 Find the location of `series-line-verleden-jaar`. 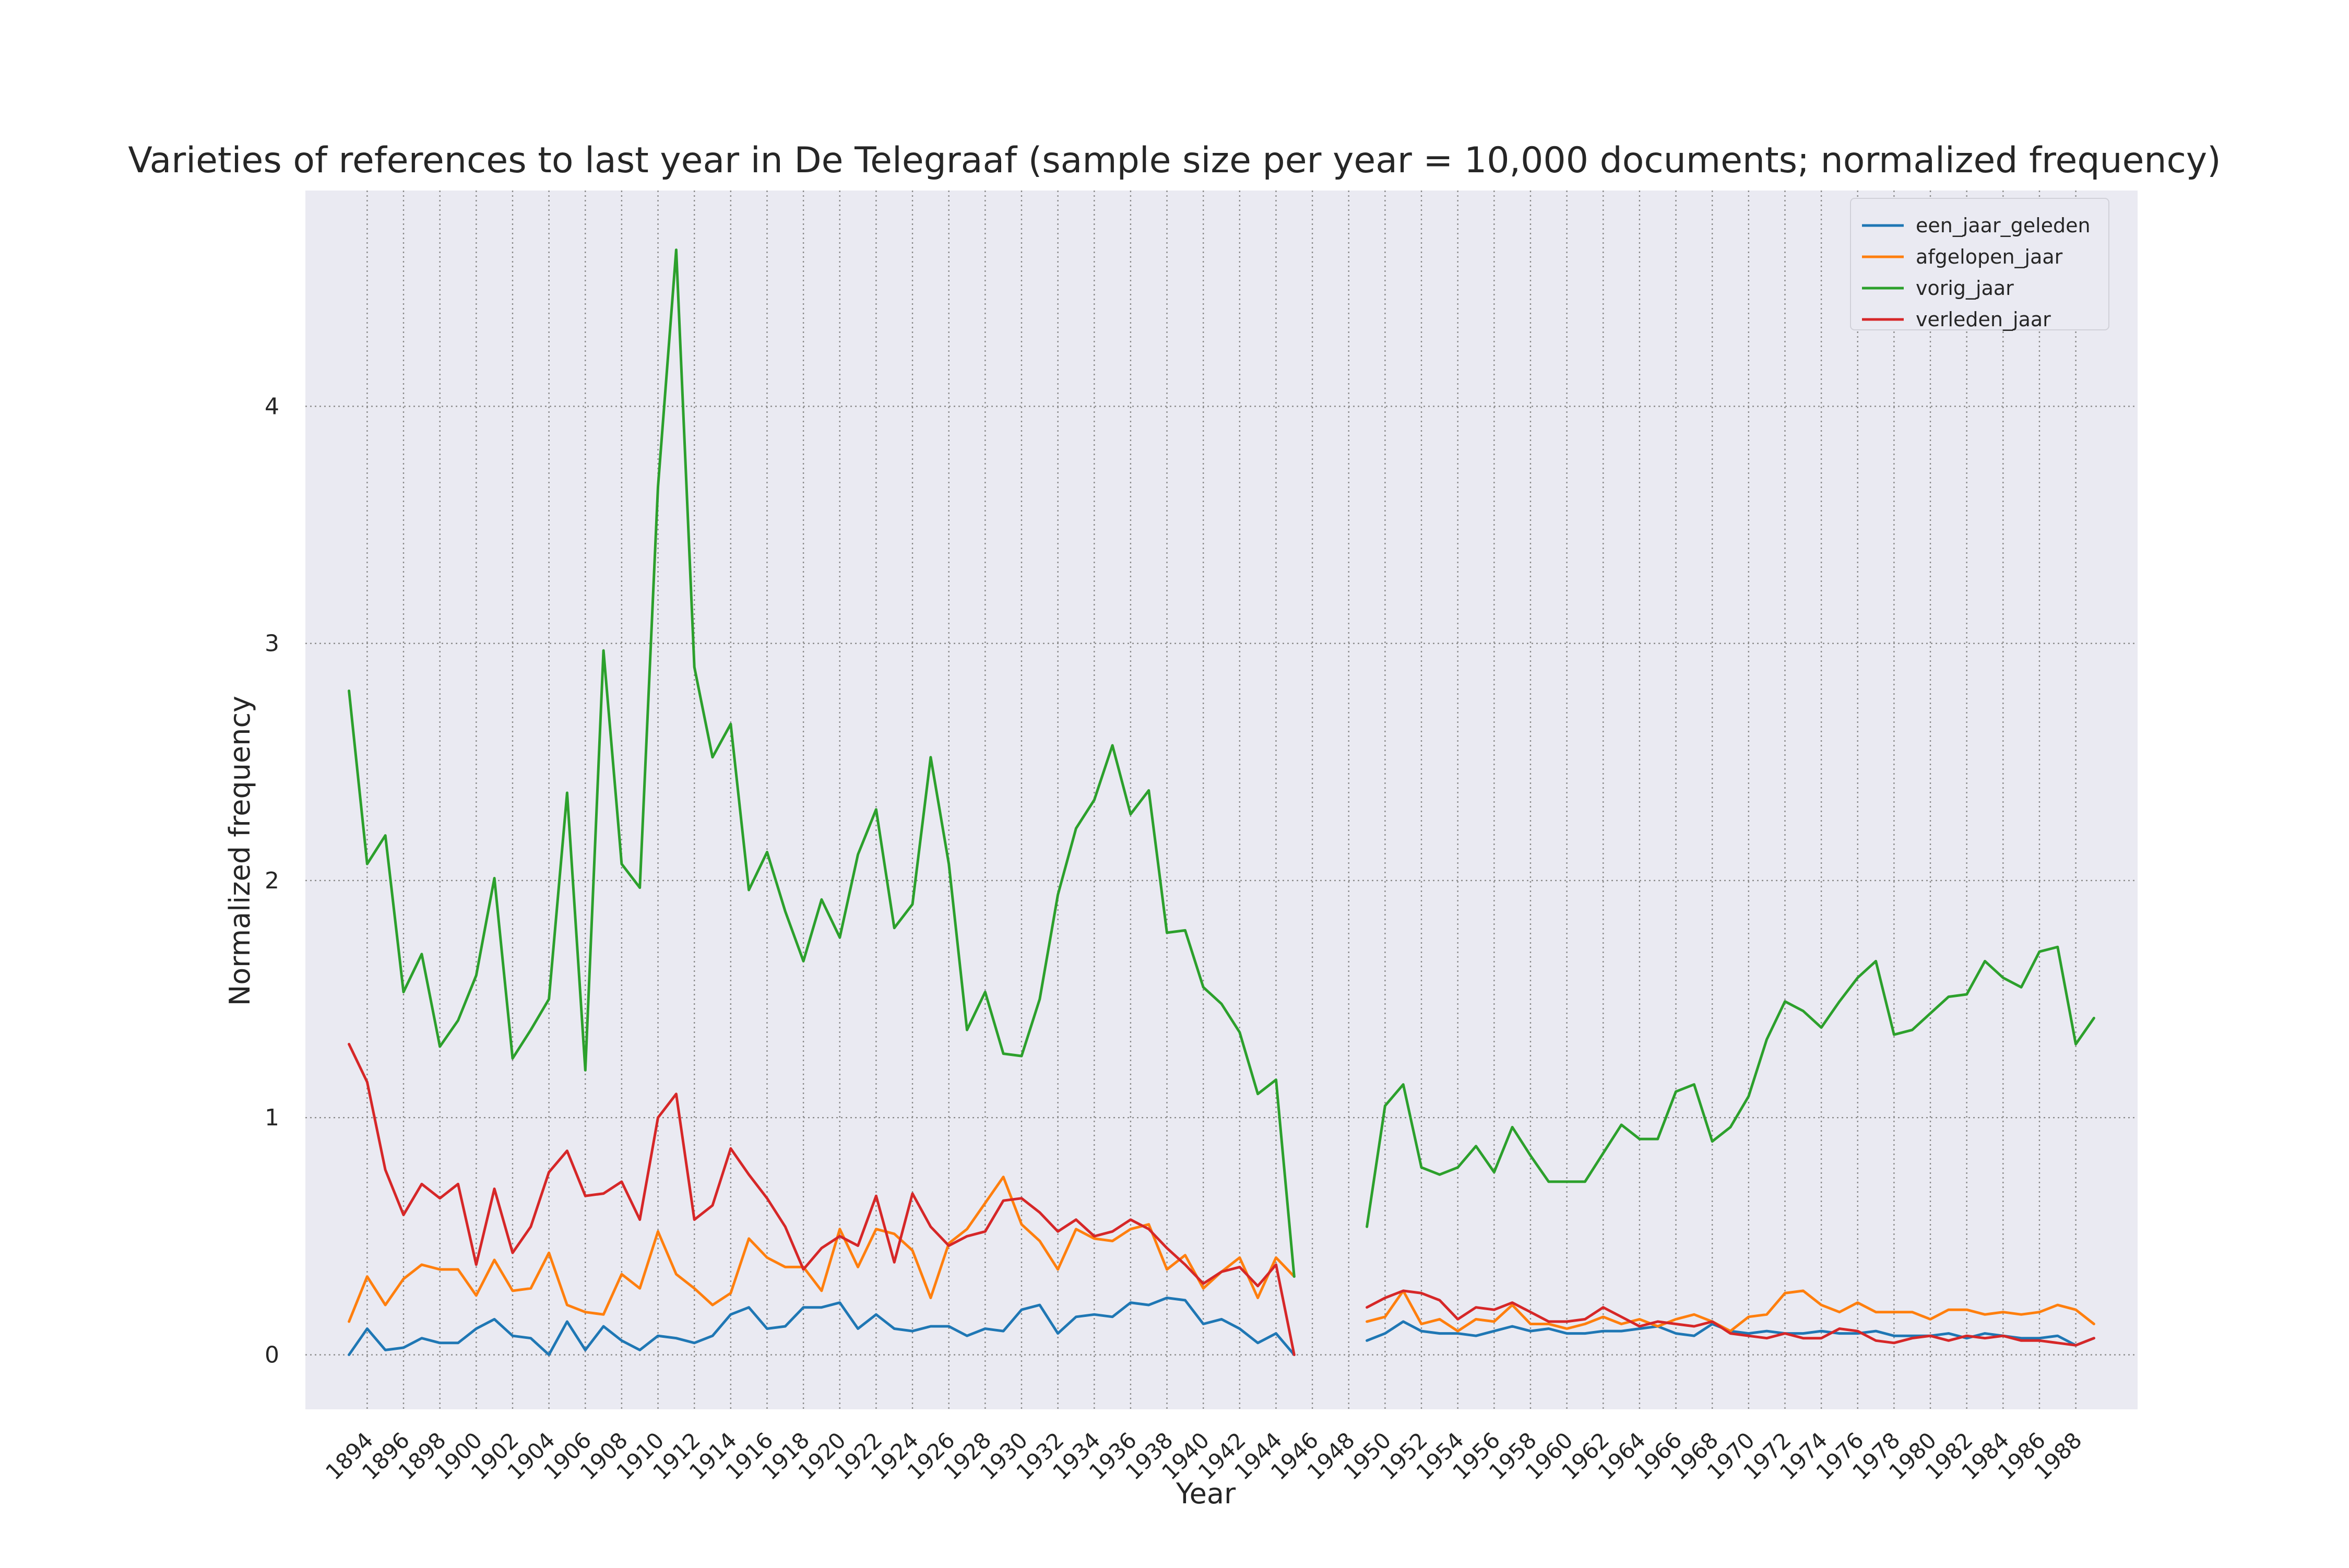

series-line-verleden-jaar is located at coordinates (1221, 1199).